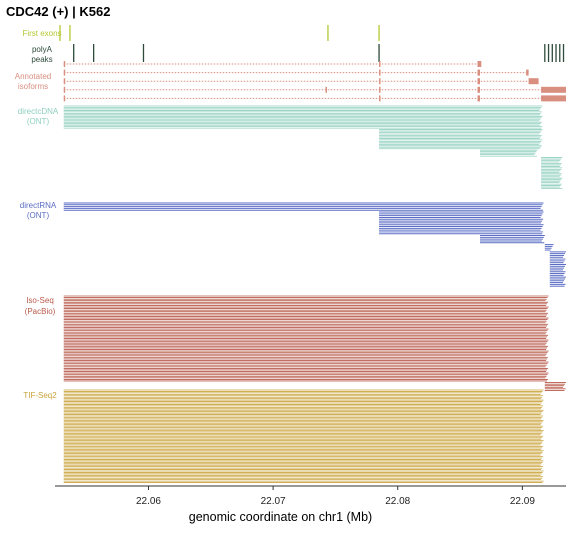  Describe the element at coordinates (148, 501) in the screenshot. I see `x-tick-label-0: 22.06` at that location.